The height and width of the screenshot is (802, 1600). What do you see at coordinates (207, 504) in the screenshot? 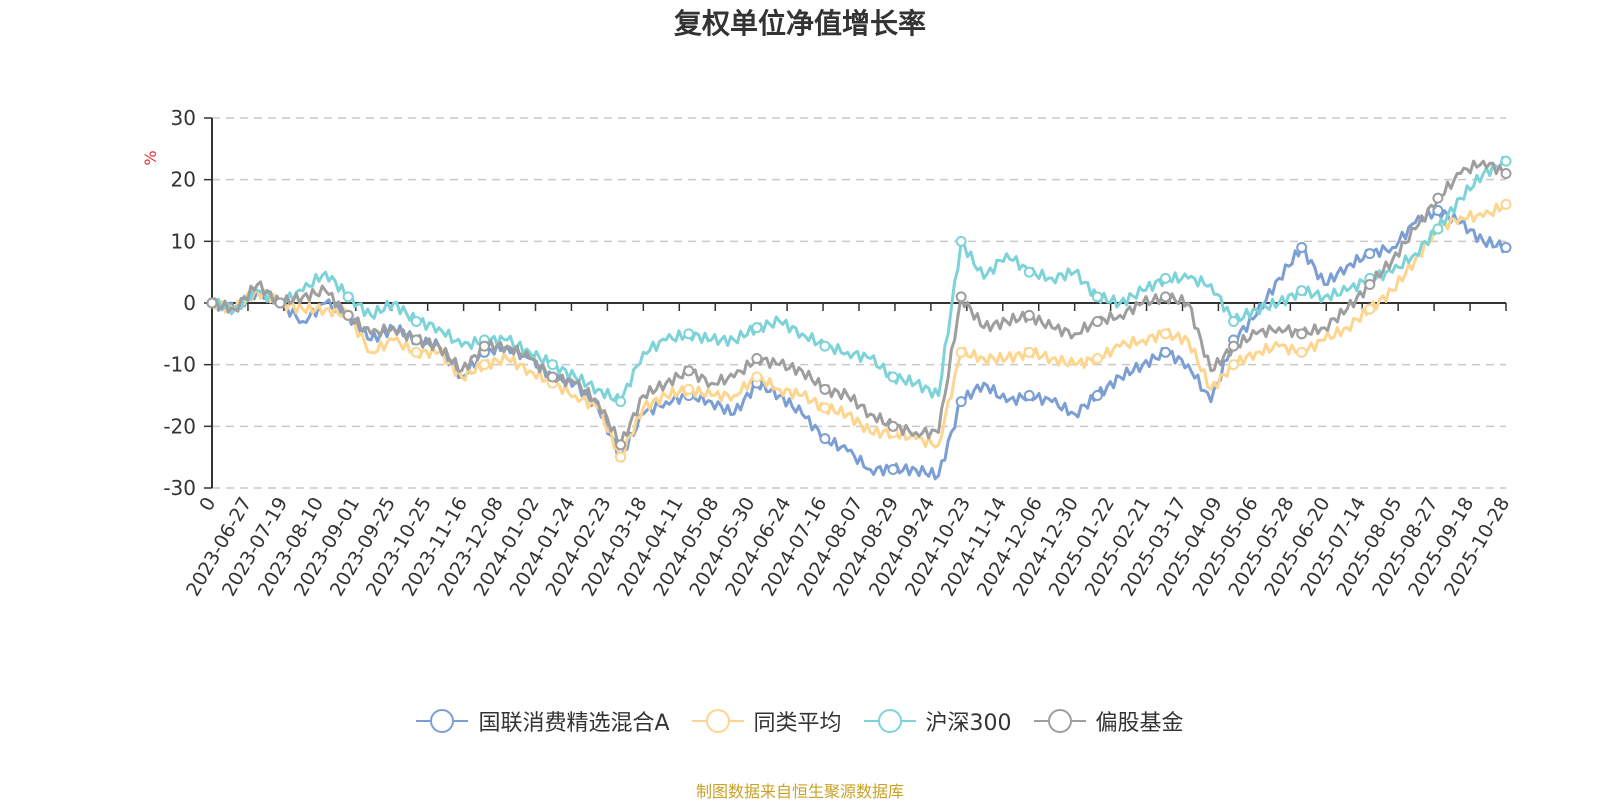
I see `x-tick-label: 0` at bounding box center [207, 504].